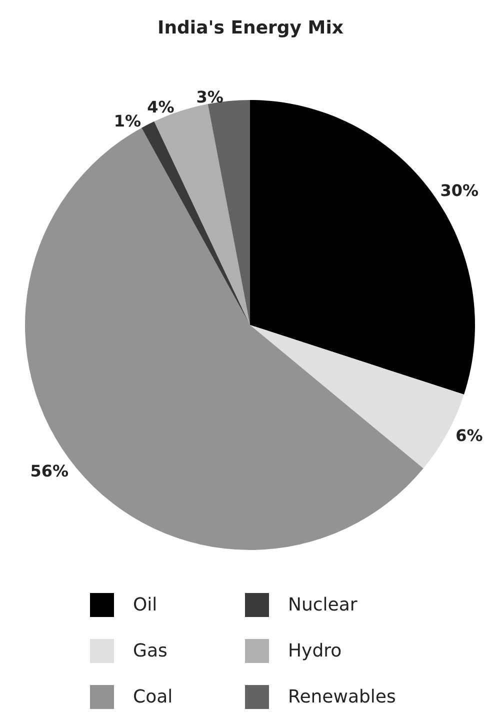  What do you see at coordinates (251, 28) in the screenshot?
I see `chart-title: India's Energy Mix` at bounding box center [251, 28].